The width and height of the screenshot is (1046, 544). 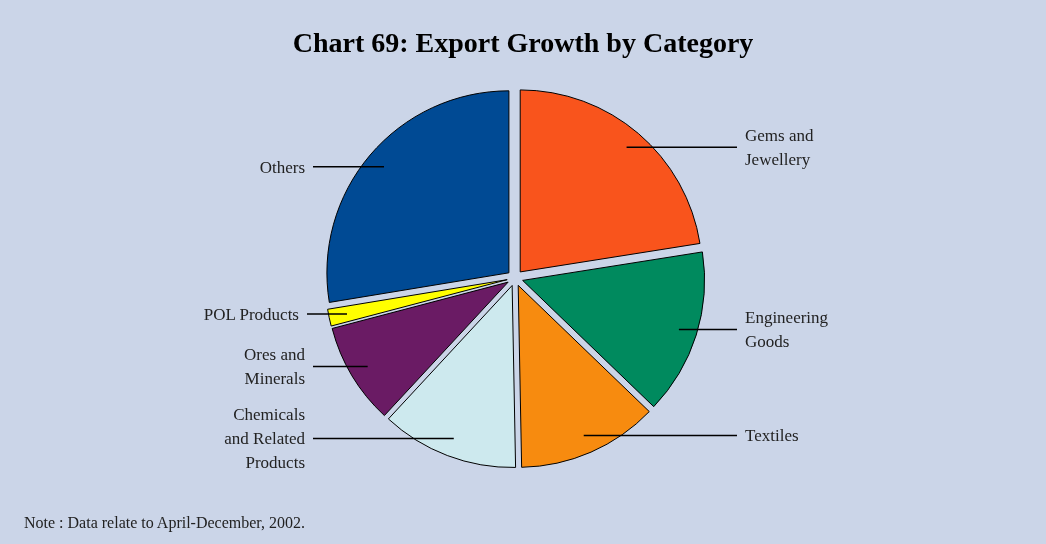 I want to click on slice-label: Gems and Jewellery, so click(x=779, y=148).